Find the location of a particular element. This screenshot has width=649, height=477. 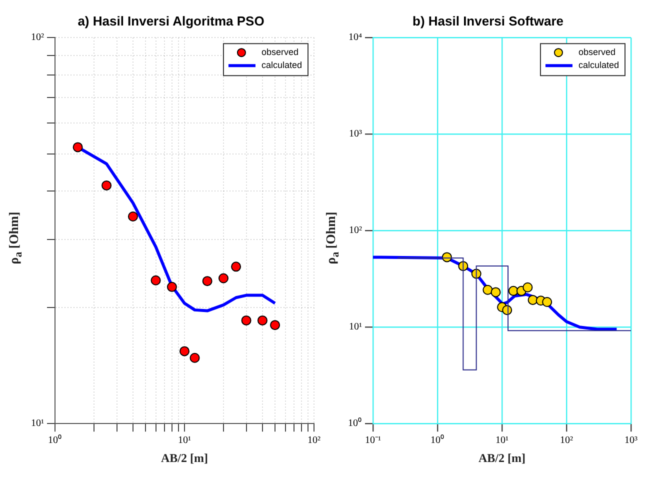

x-tick-label: 10³ is located at coordinates (631, 440).